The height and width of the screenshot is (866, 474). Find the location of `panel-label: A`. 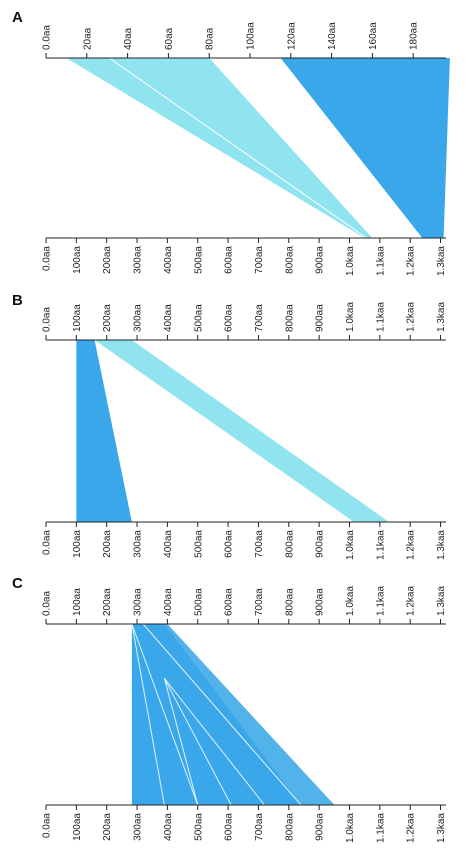

panel-label: A is located at coordinates (17, 17).